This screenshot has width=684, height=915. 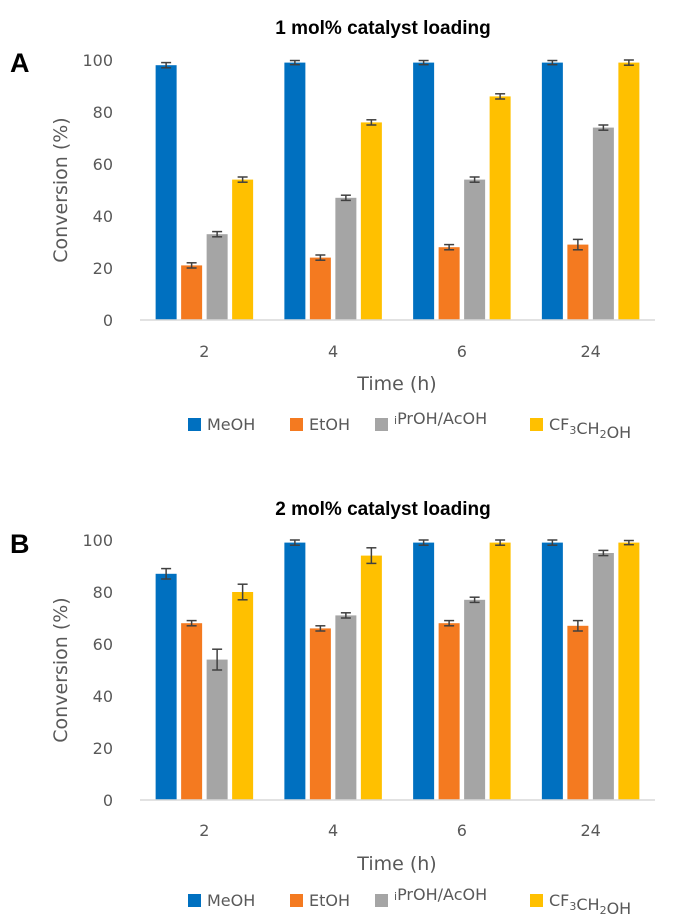 I want to click on chart-a-legend-meoh: MeOH, so click(x=221, y=424).